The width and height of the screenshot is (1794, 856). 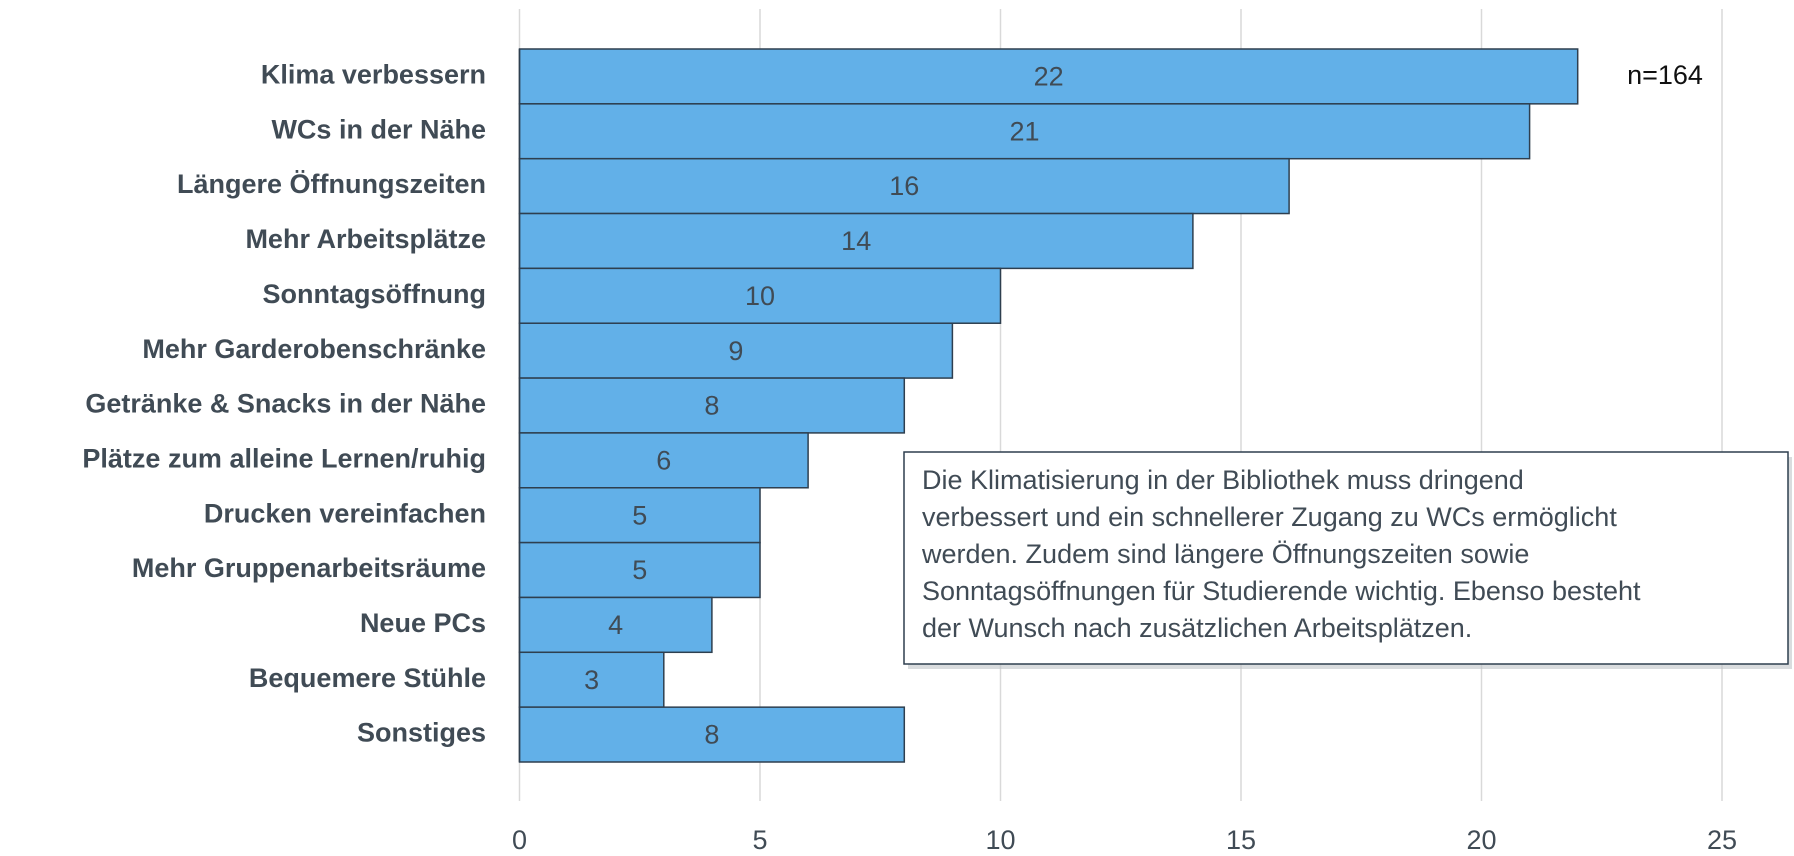 What do you see at coordinates (374, 294) in the screenshot?
I see `y-tick-label: Sonntagsöffnung` at bounding box center [374, 294].